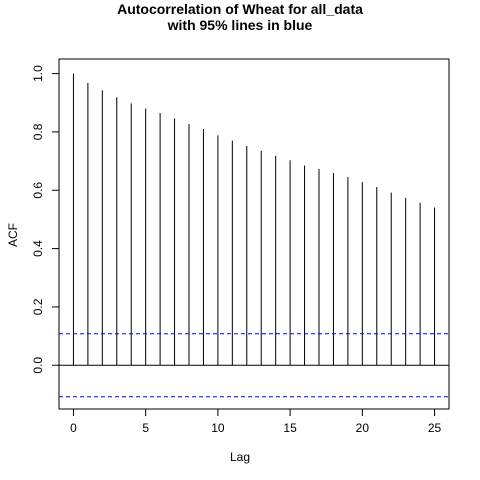 The height and width of the screenshot is (480, 480). What do you see at coordinates (240, 9) in the screenshot?
I see `chart-title: Autocorrelation of Wheat for all_data` at bounding box center [240, 9].